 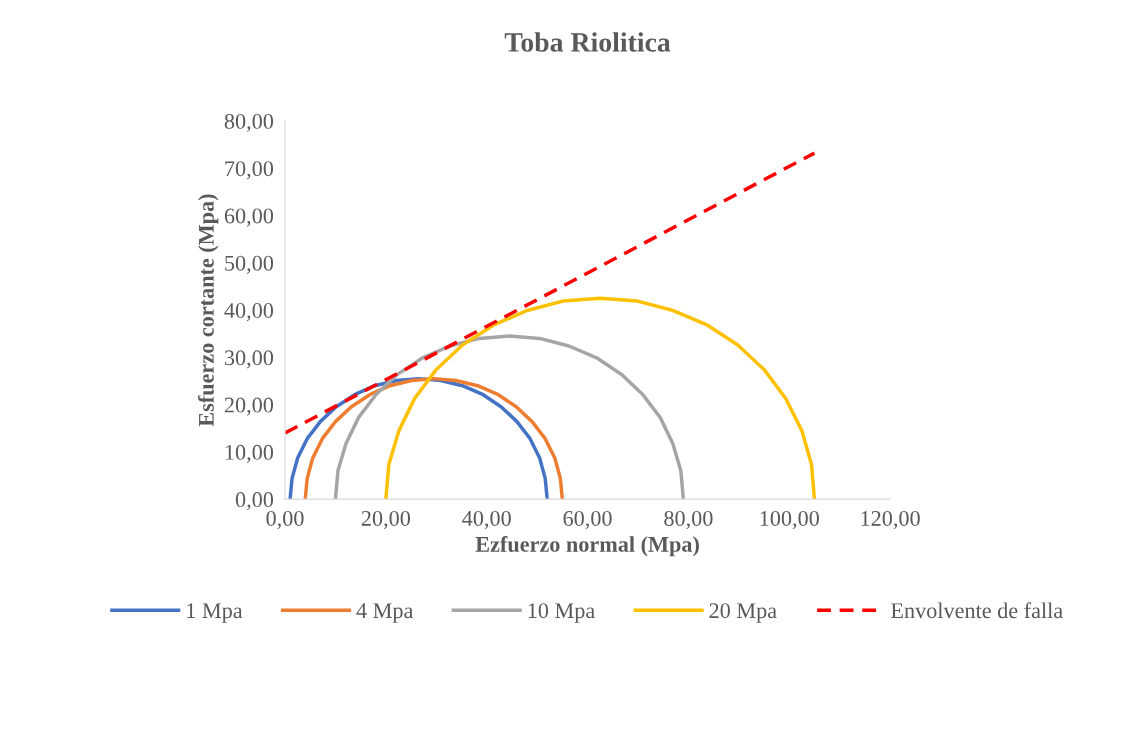 I want to click on legend-label: 20 Mpa, so click(x=743, y=613).